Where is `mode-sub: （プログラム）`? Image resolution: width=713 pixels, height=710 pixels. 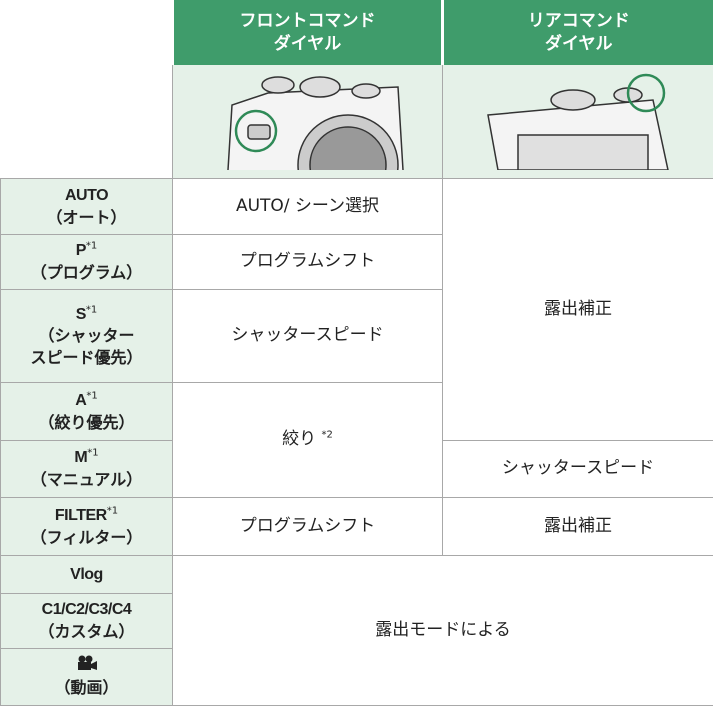
mode-sub: （プログラム） is located at coordinates (86, 272).